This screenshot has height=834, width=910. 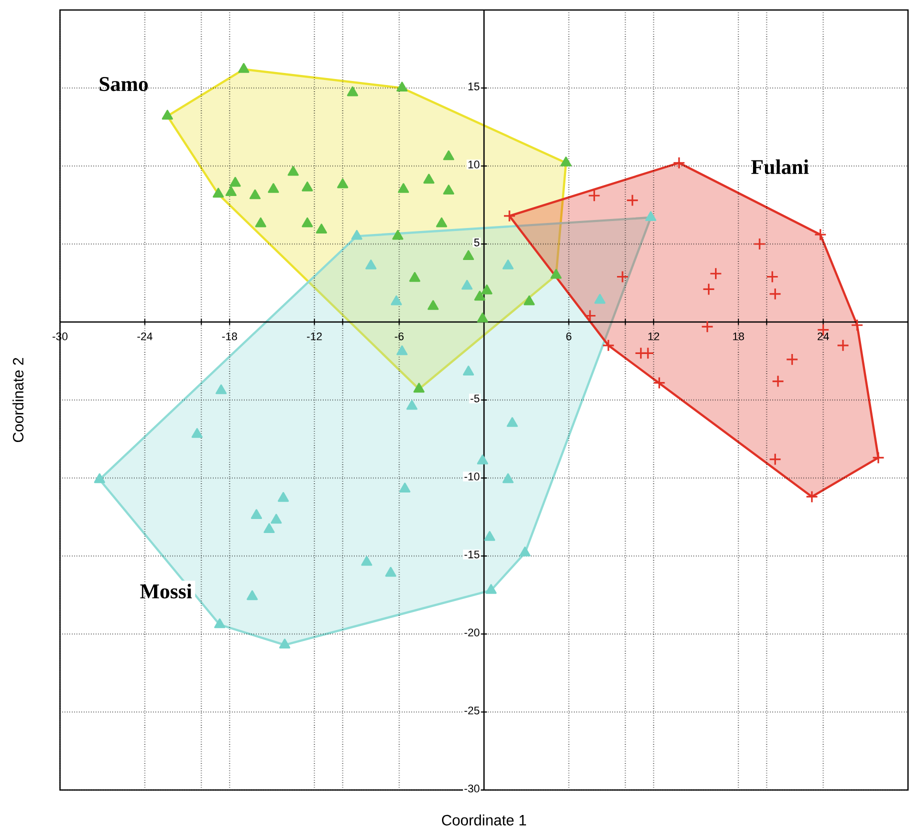 I want to click on y-tick-label: -30, so click(x=472, y=788).